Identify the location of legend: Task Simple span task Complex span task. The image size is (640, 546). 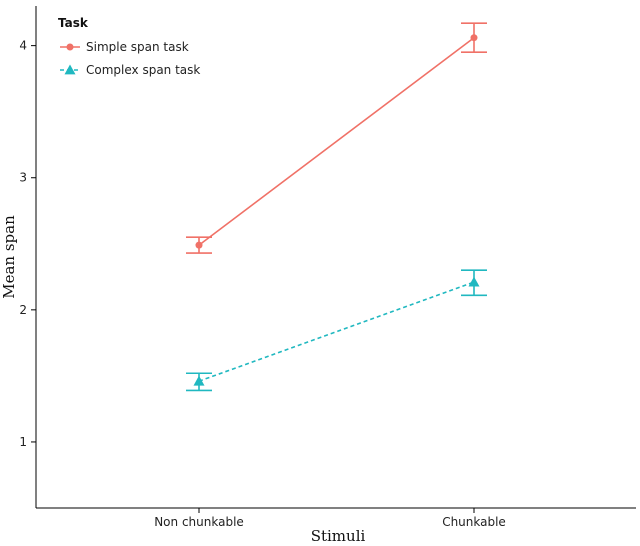
(129, 46).